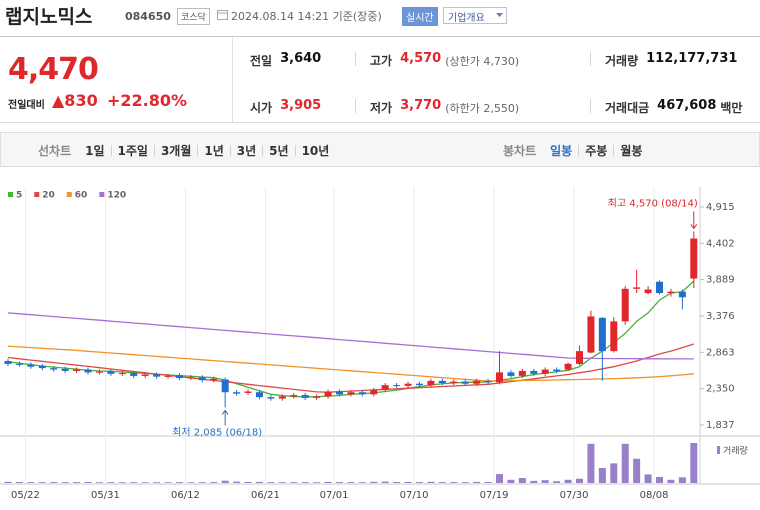 The height and width of the screenshot is (510, 760). I want to click on legend-label: 20, so click(48, 196).